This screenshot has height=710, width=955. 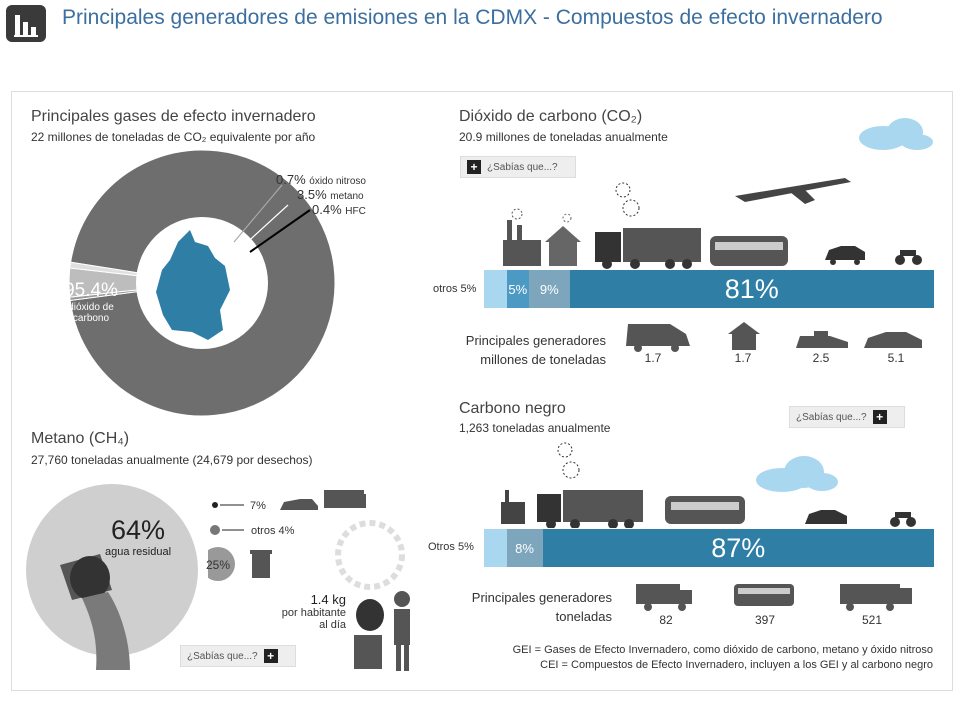 I want to click on carbono-title: Carbono negro, so click(x=512, y=408).